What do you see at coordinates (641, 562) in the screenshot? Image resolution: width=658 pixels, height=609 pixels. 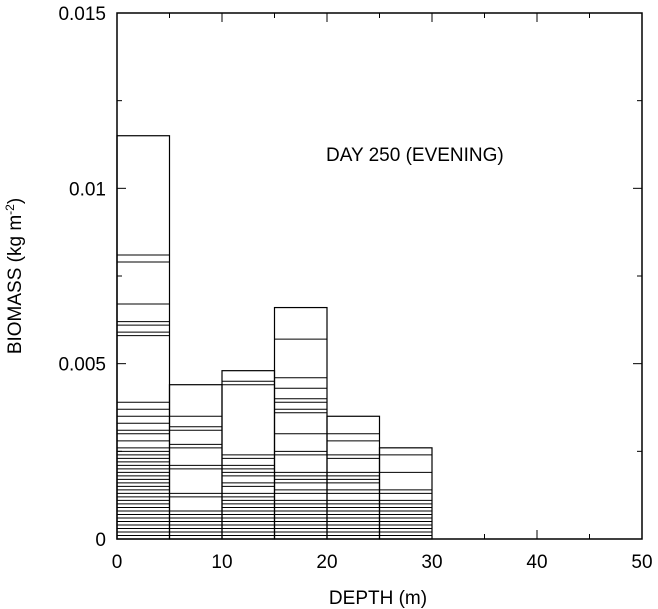 I see `x-tick-label-5: 50` at bounding box center [641, 562].